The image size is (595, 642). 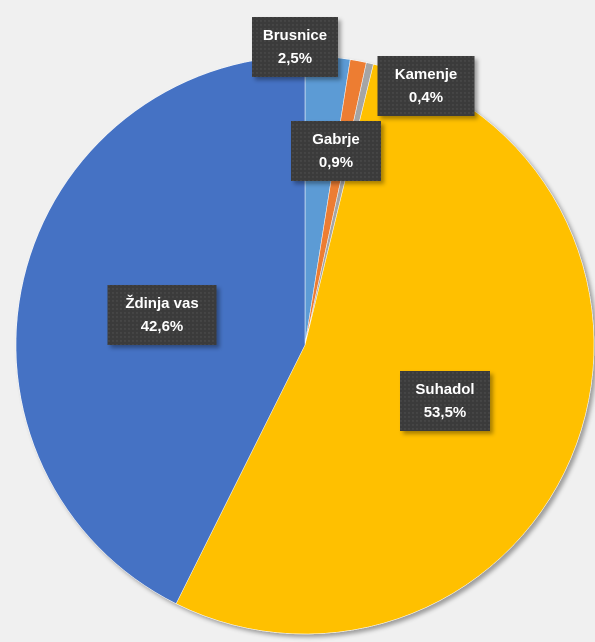 I want to click on value-label: 0,9%, so click(x=336, y=162).